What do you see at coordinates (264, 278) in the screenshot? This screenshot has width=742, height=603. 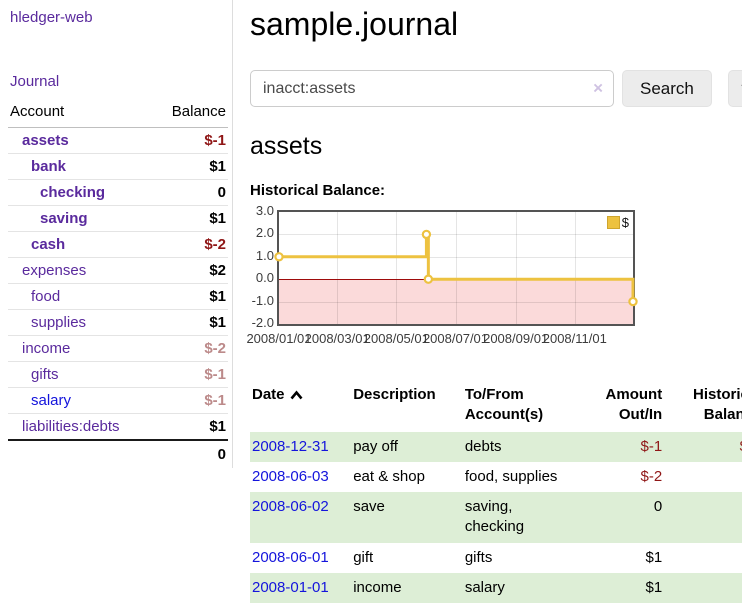 I see `y-axis-tick-label: 0.0` at bounding box center [264, 278].